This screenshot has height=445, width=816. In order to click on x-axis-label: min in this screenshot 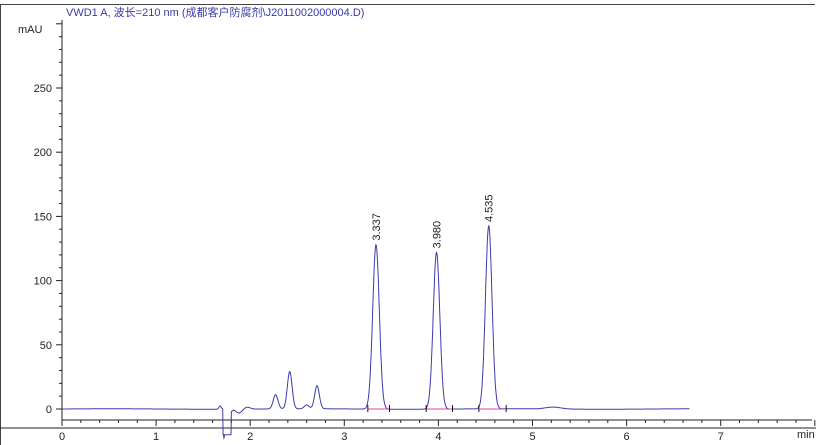, I will do `click(806, 435)`.